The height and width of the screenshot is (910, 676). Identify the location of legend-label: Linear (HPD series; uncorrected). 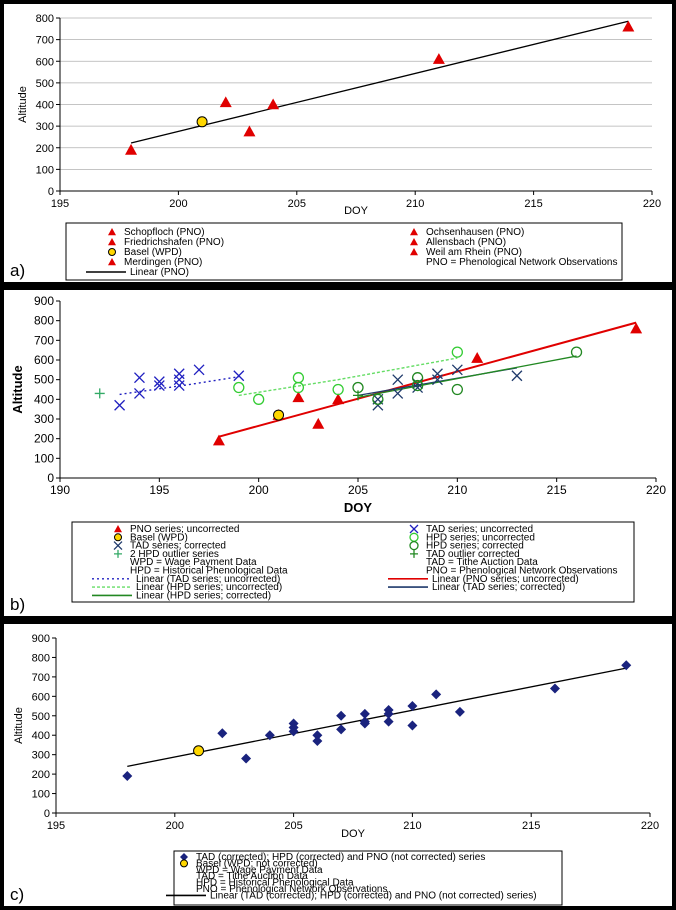
(209, 587).